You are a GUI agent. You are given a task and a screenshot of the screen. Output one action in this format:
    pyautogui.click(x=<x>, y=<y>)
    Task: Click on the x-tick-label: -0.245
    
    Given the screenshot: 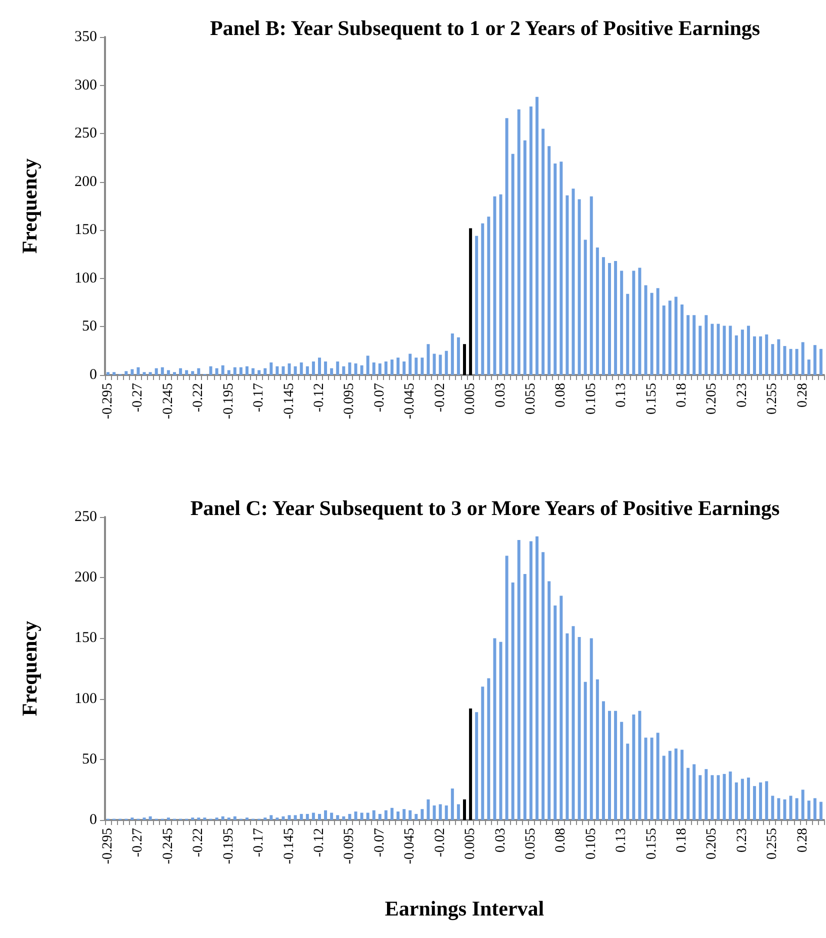 What is the action you would take?
    pyautogui.click(x=168, y=401)
    